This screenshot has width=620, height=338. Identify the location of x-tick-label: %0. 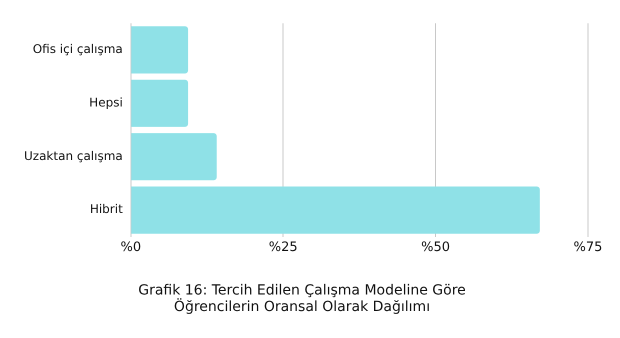
(131, 247).